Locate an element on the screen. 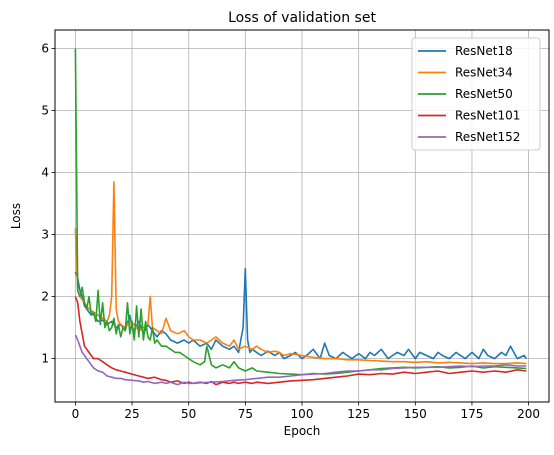  y-axis-title: Loss is located at coordinates (16, 216).